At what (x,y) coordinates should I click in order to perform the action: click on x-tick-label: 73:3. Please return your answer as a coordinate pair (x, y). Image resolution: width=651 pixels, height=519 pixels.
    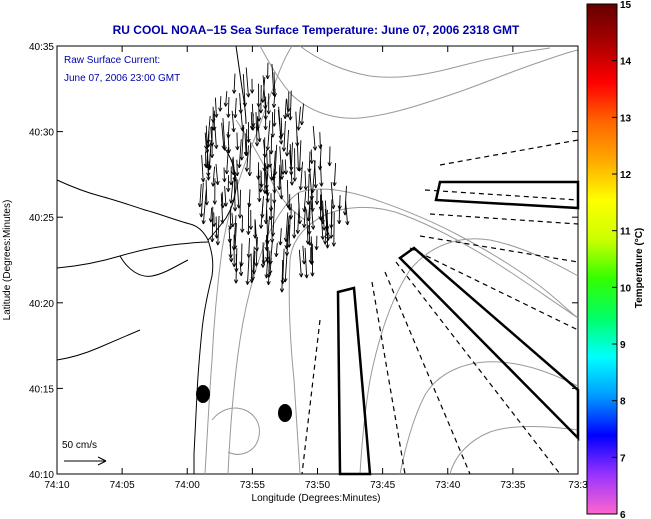
    Looking at the image, I should click on (578, 485).